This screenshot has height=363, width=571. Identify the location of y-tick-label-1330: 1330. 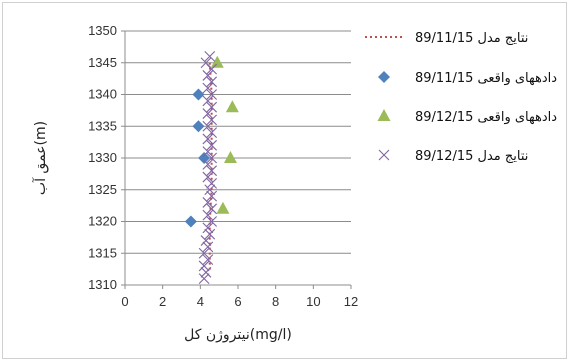
(102, 157).